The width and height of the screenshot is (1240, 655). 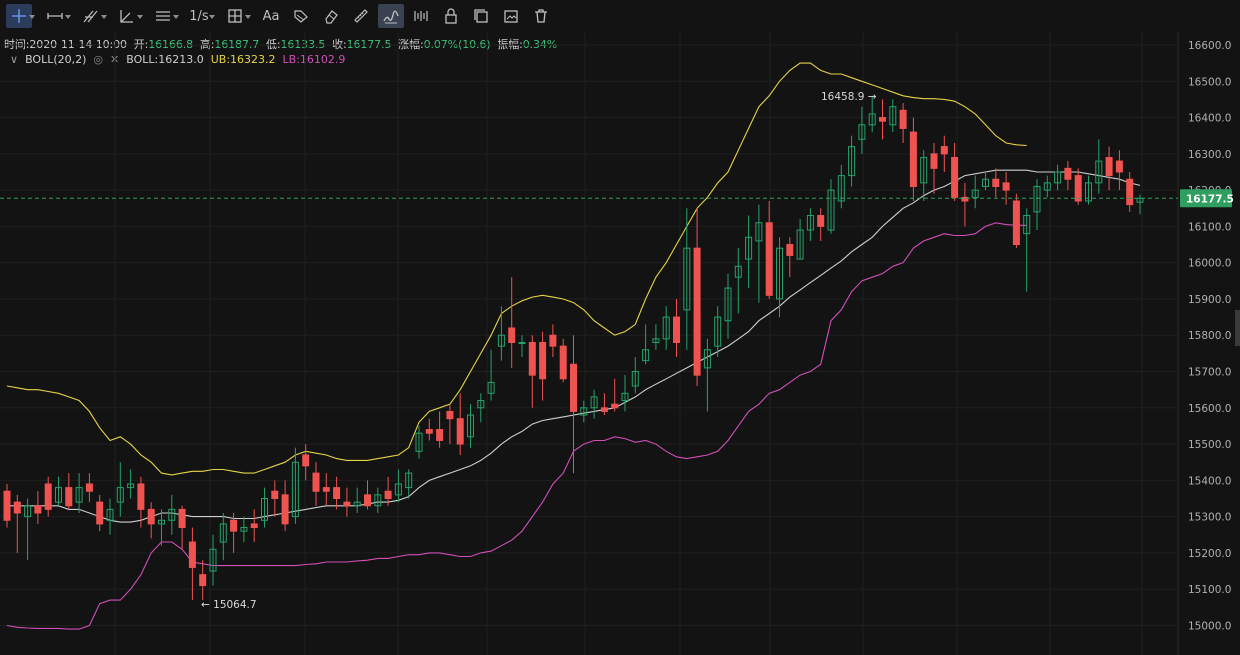 I want to click on lb-label: LB:, so click(x=291, y=59).